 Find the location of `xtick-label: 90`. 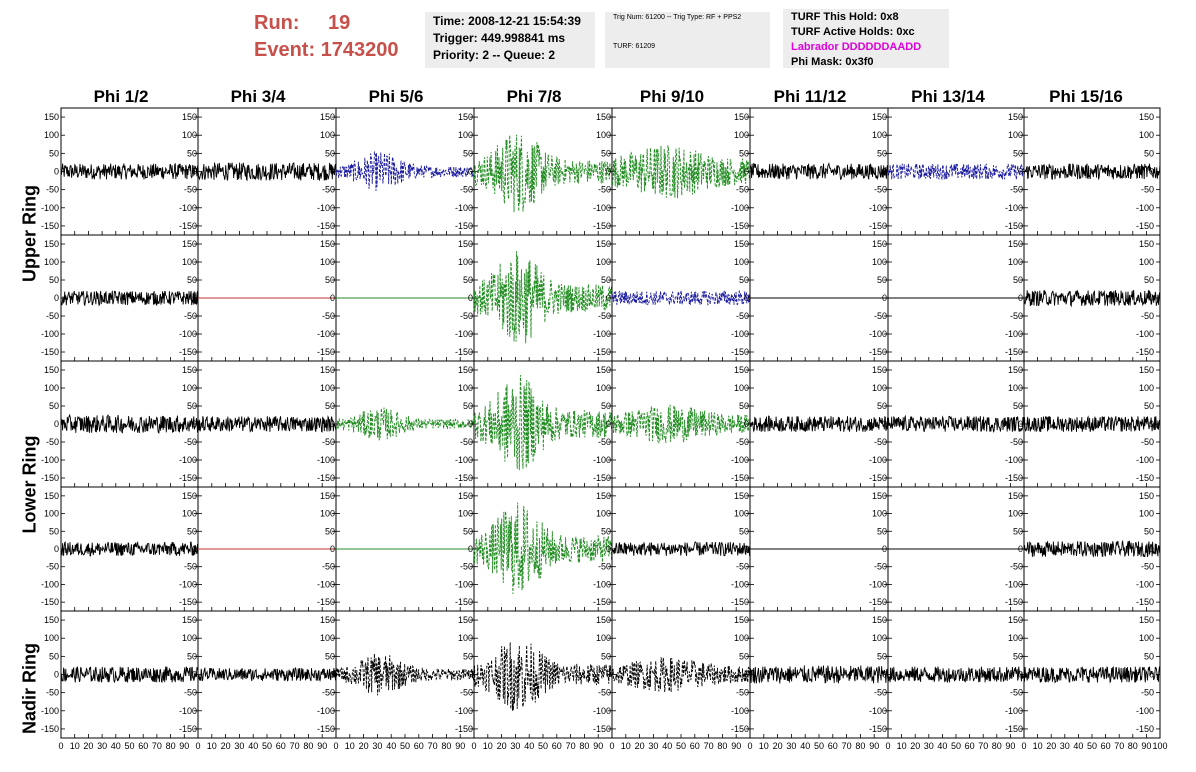

xtick-label: 90 is located at coordinates (322, 746).